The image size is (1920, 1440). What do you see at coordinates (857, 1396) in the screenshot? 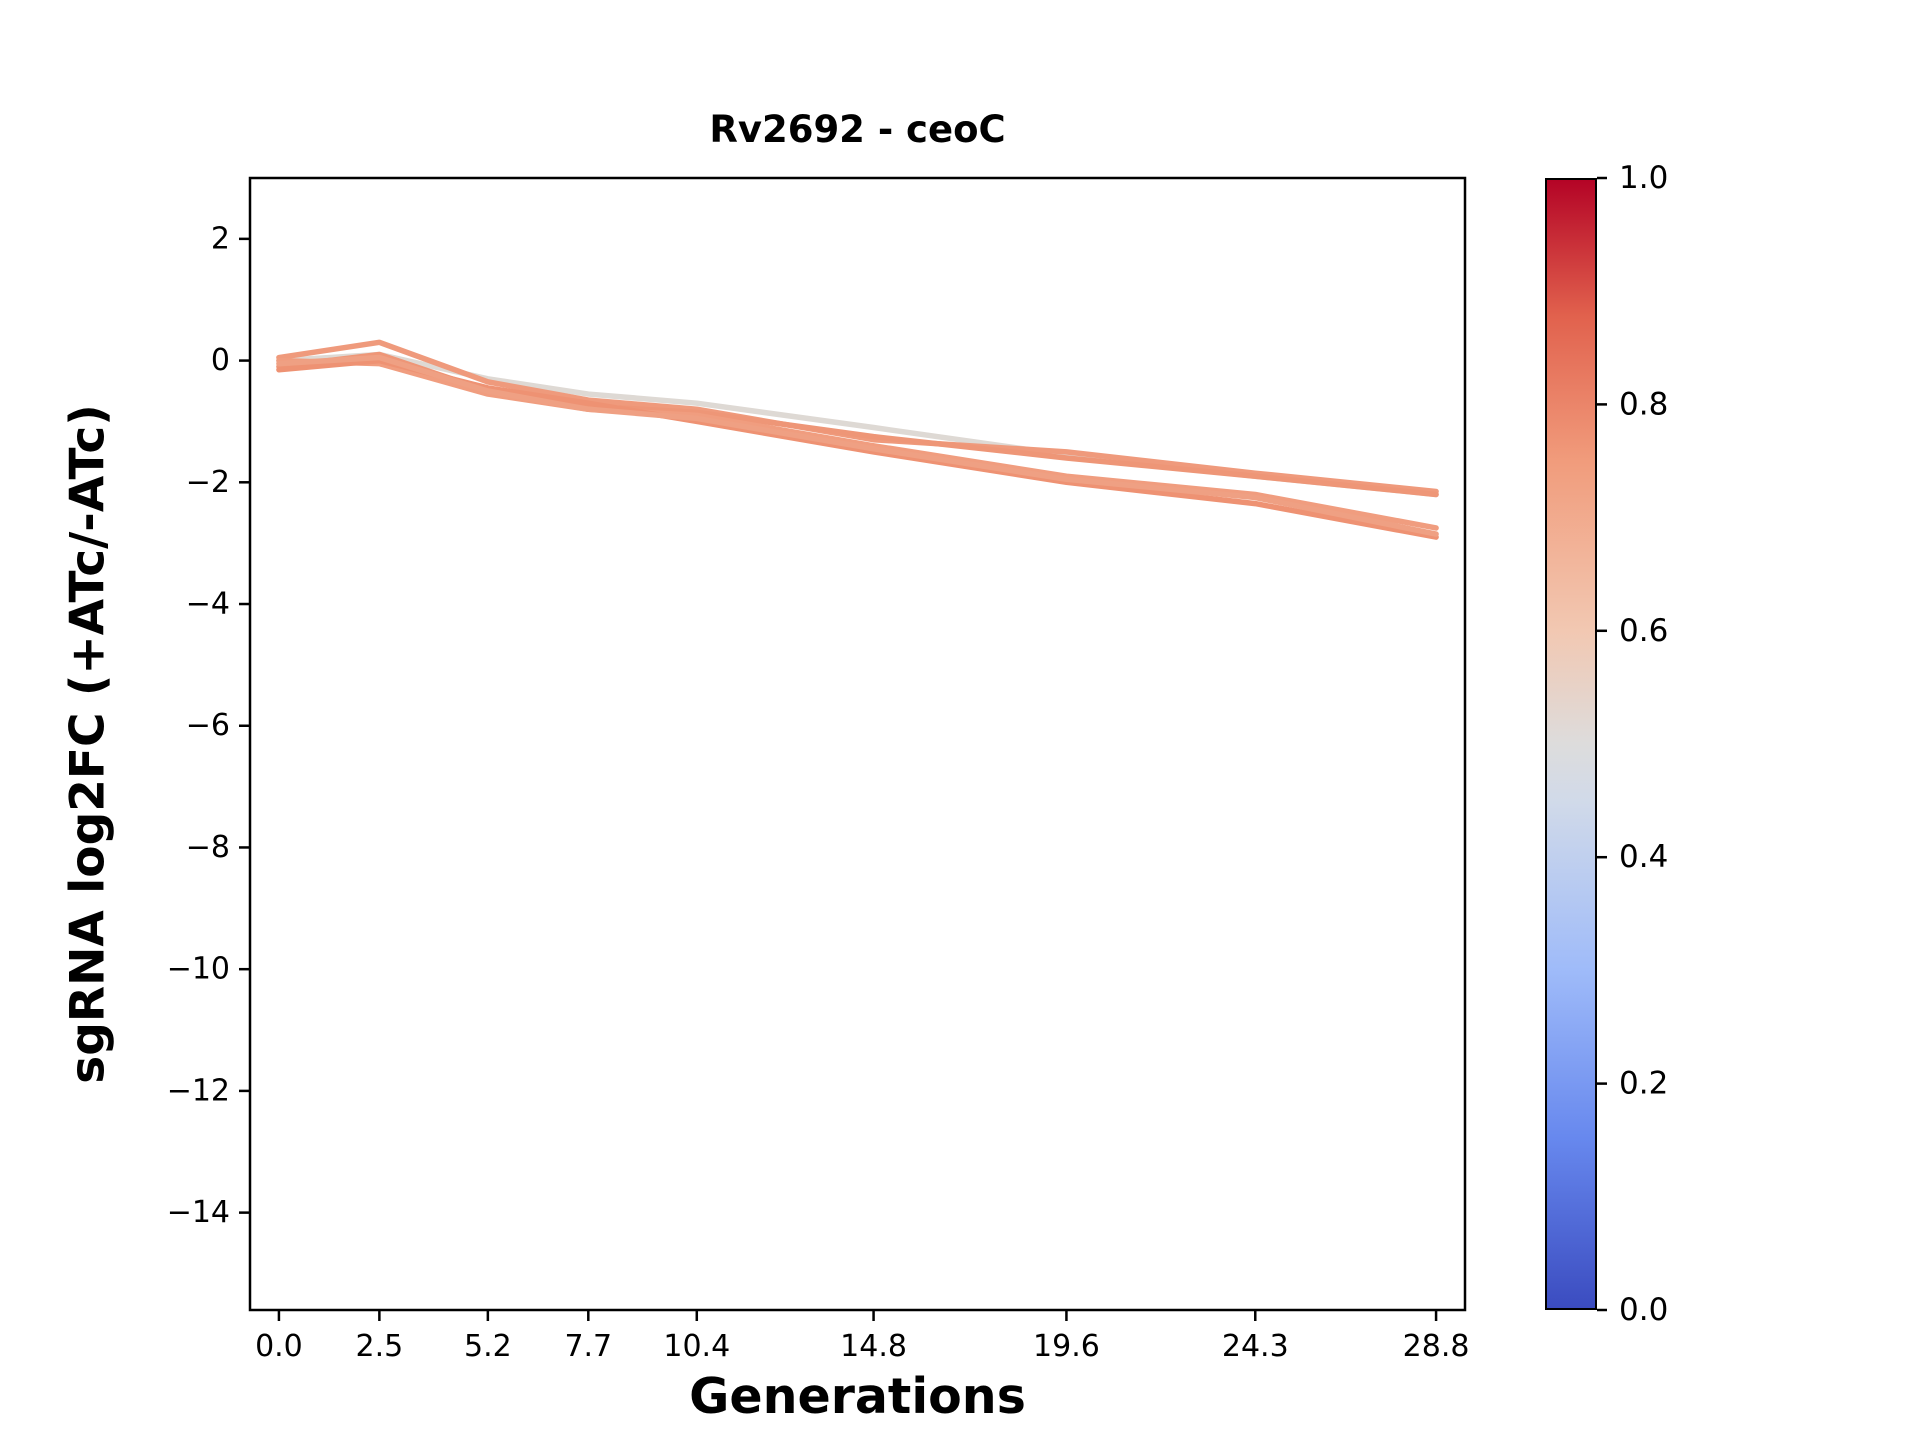
I see `x-axis-label: Generations` at bounding box center [857, 1396].